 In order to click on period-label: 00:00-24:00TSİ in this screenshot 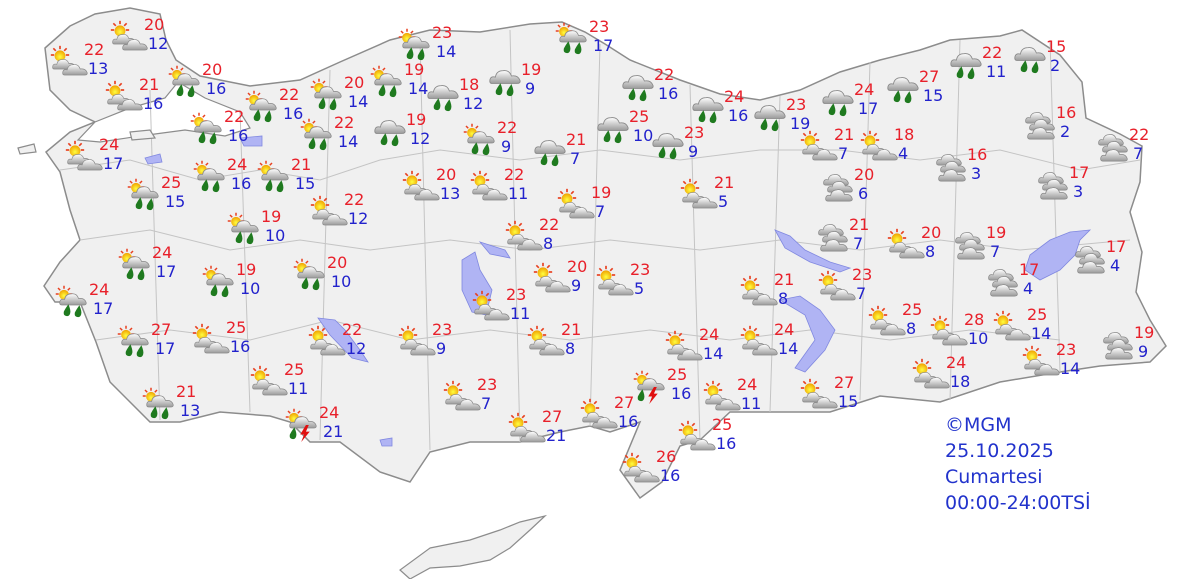, I will do `click(1018, 503)`.